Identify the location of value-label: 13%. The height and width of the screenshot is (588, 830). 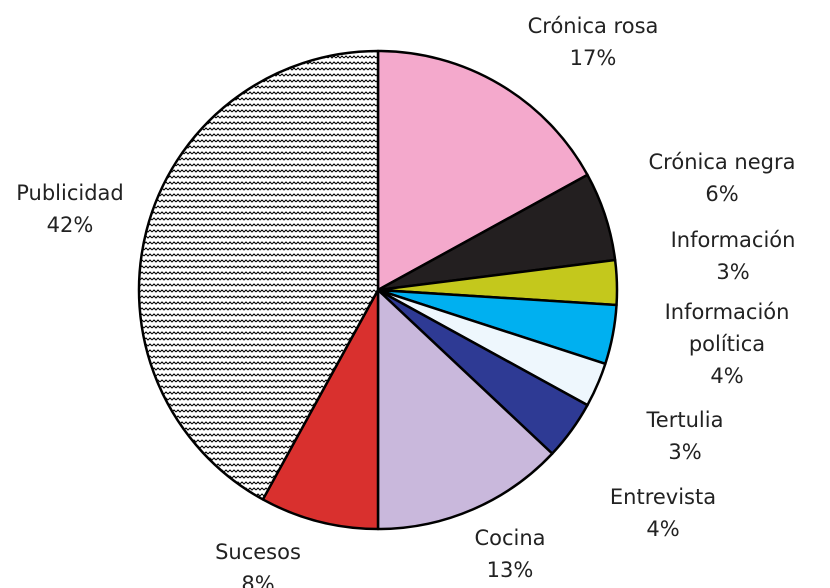
(510, 570).